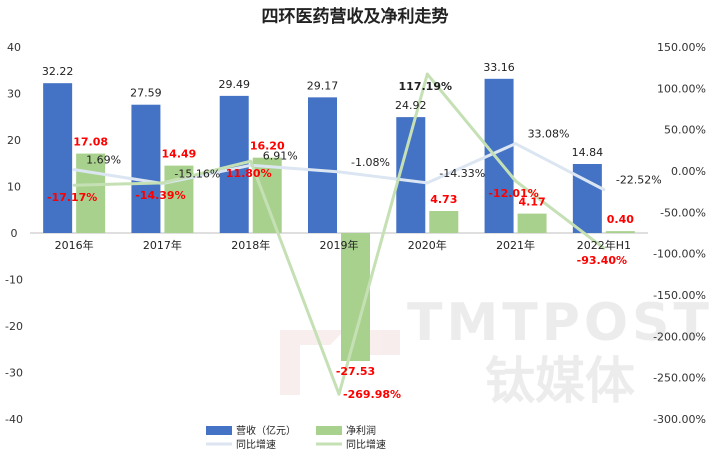 The height and width of the screenshot is (457, 711). What do you see at coordinates (604, 245) in the screenshot?
I see `category-label: 2022年H1` at bounding box center [604, 245].